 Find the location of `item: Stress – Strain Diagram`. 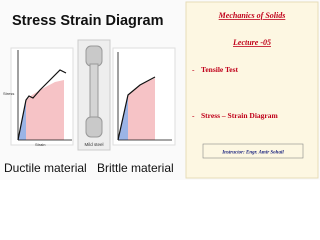

item: Stress – Strain Diagram is located at coordinates (239, 115).